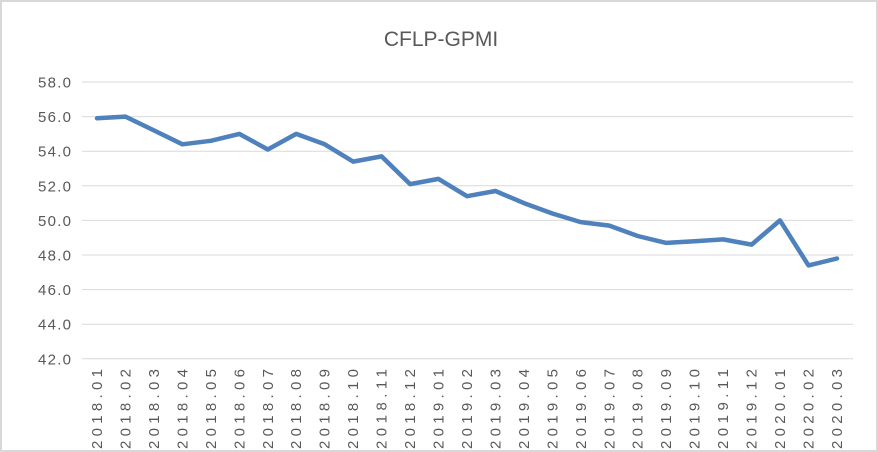 The height and width of the screenshot is (452, 878). What do you see at coordinates (54, 256) in the screenshot?
I see `y-tick-label: 48.0` at bounding box center [54, 256].